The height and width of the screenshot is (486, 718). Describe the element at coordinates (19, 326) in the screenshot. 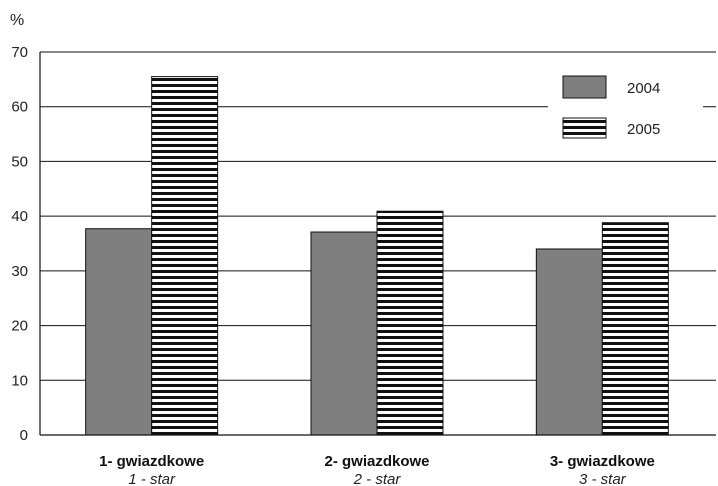

I see `y-tick-label: 20` at that location.